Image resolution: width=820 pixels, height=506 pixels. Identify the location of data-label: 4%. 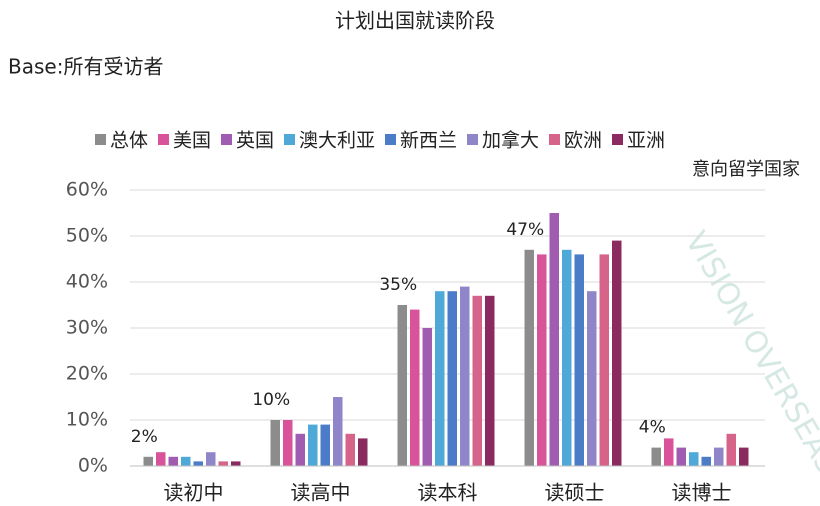
(652, 428).